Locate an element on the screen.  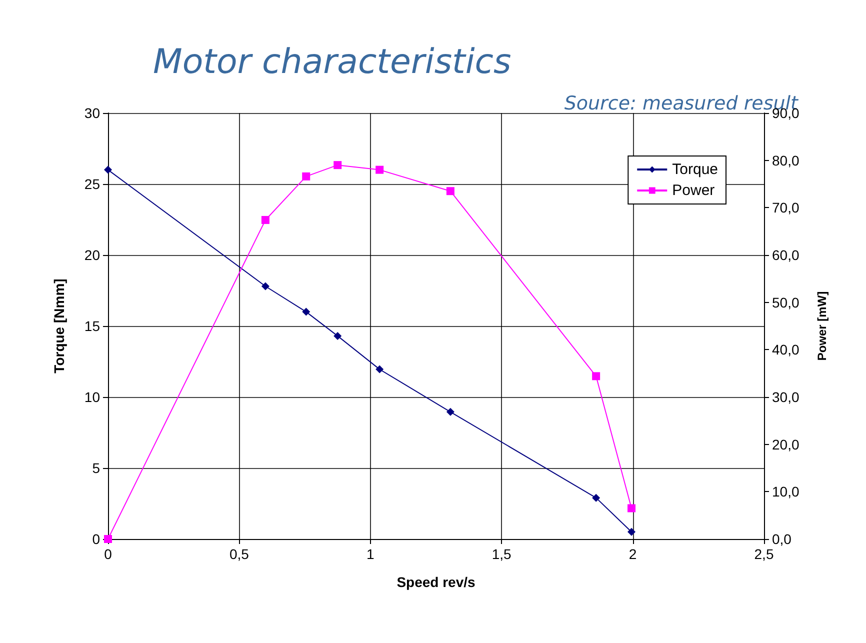
y2-tick-label: 70,0 is located at coordinates (786, 208).